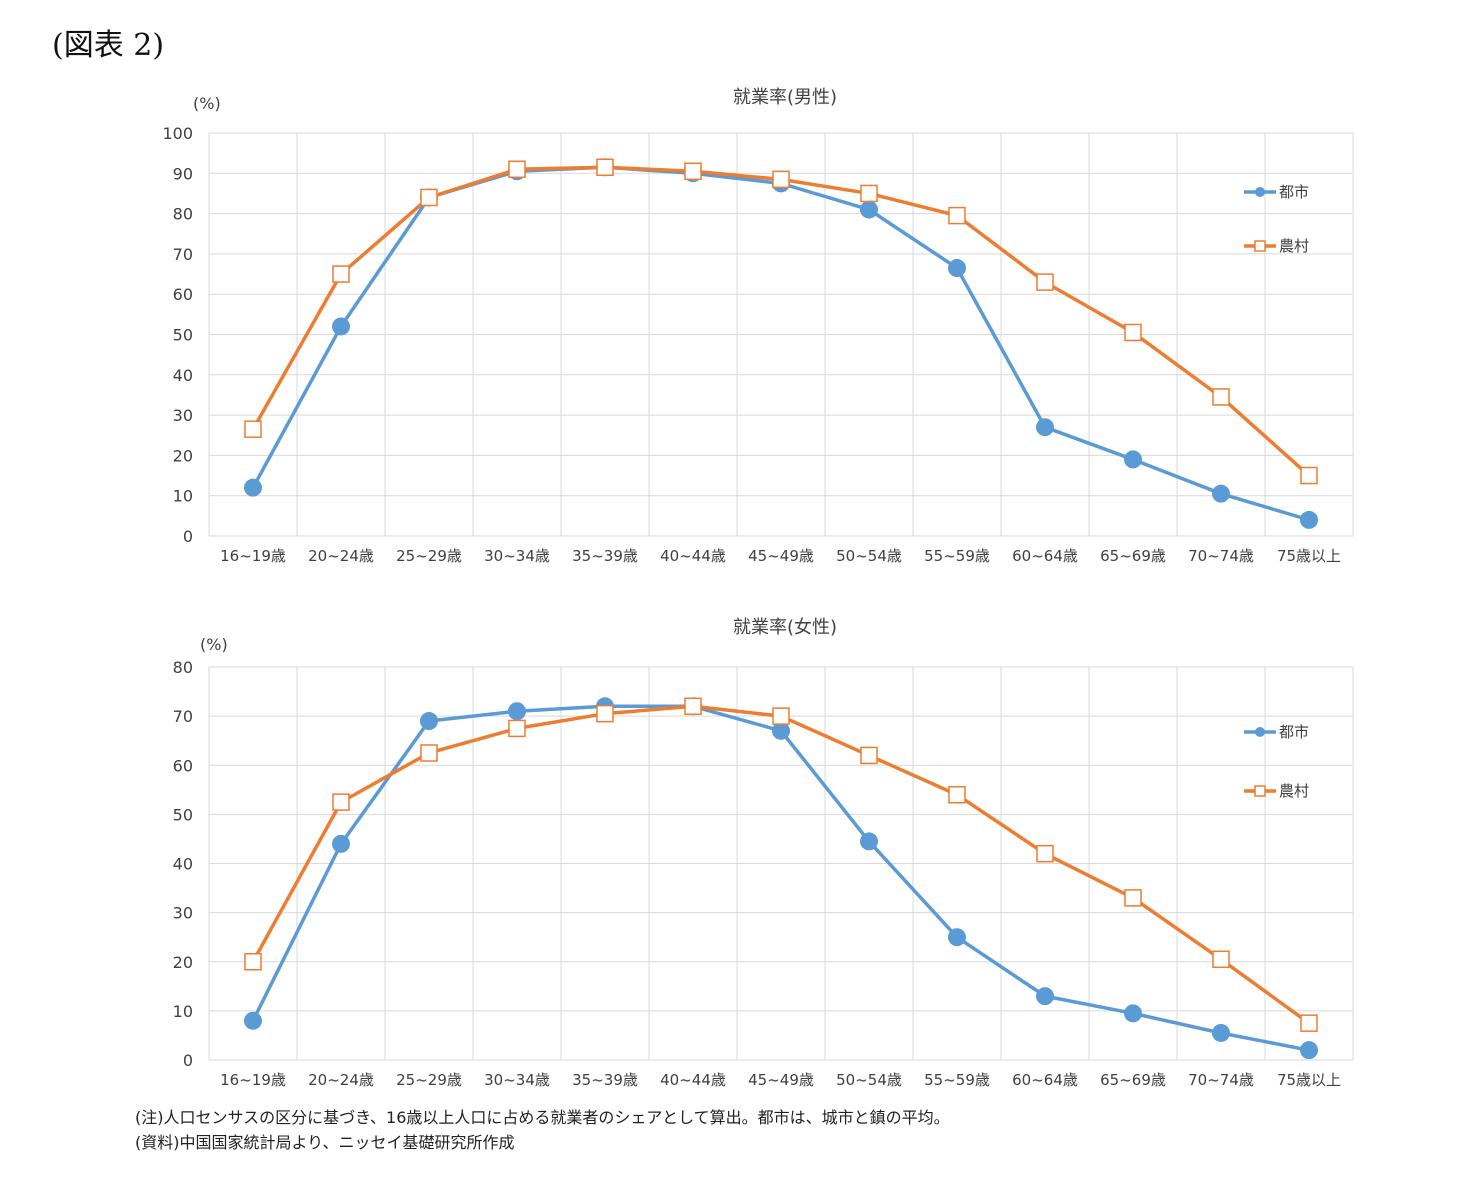  I want to click on x-tick-label: 25~29歳, so click(429, 556).